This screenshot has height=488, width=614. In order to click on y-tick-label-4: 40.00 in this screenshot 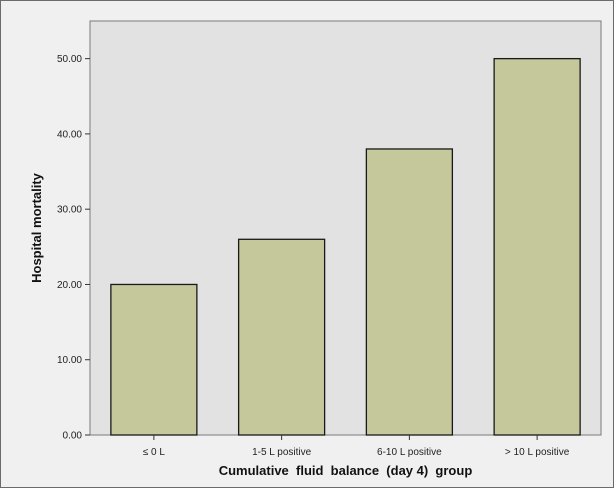, I will do `click(69, 134)`.